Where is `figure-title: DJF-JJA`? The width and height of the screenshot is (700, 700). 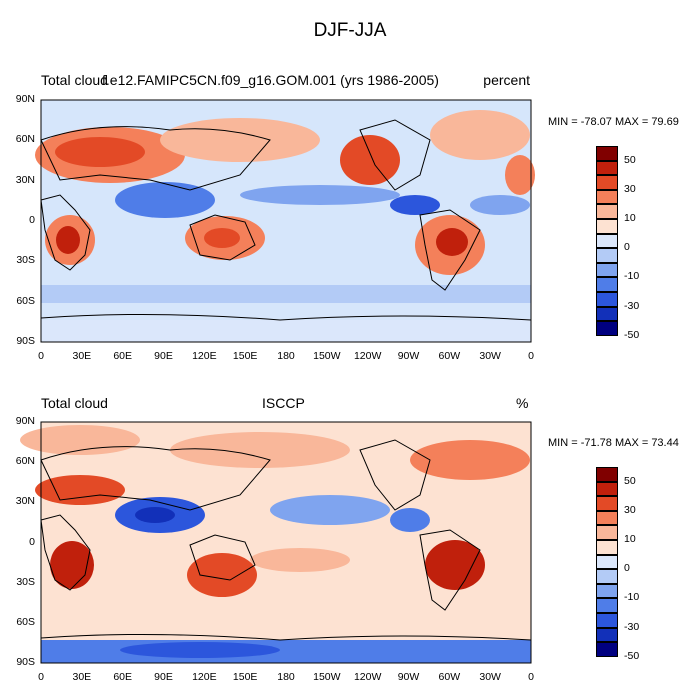 figure-title: DJF-JJA is located at coordinates (350, 30).